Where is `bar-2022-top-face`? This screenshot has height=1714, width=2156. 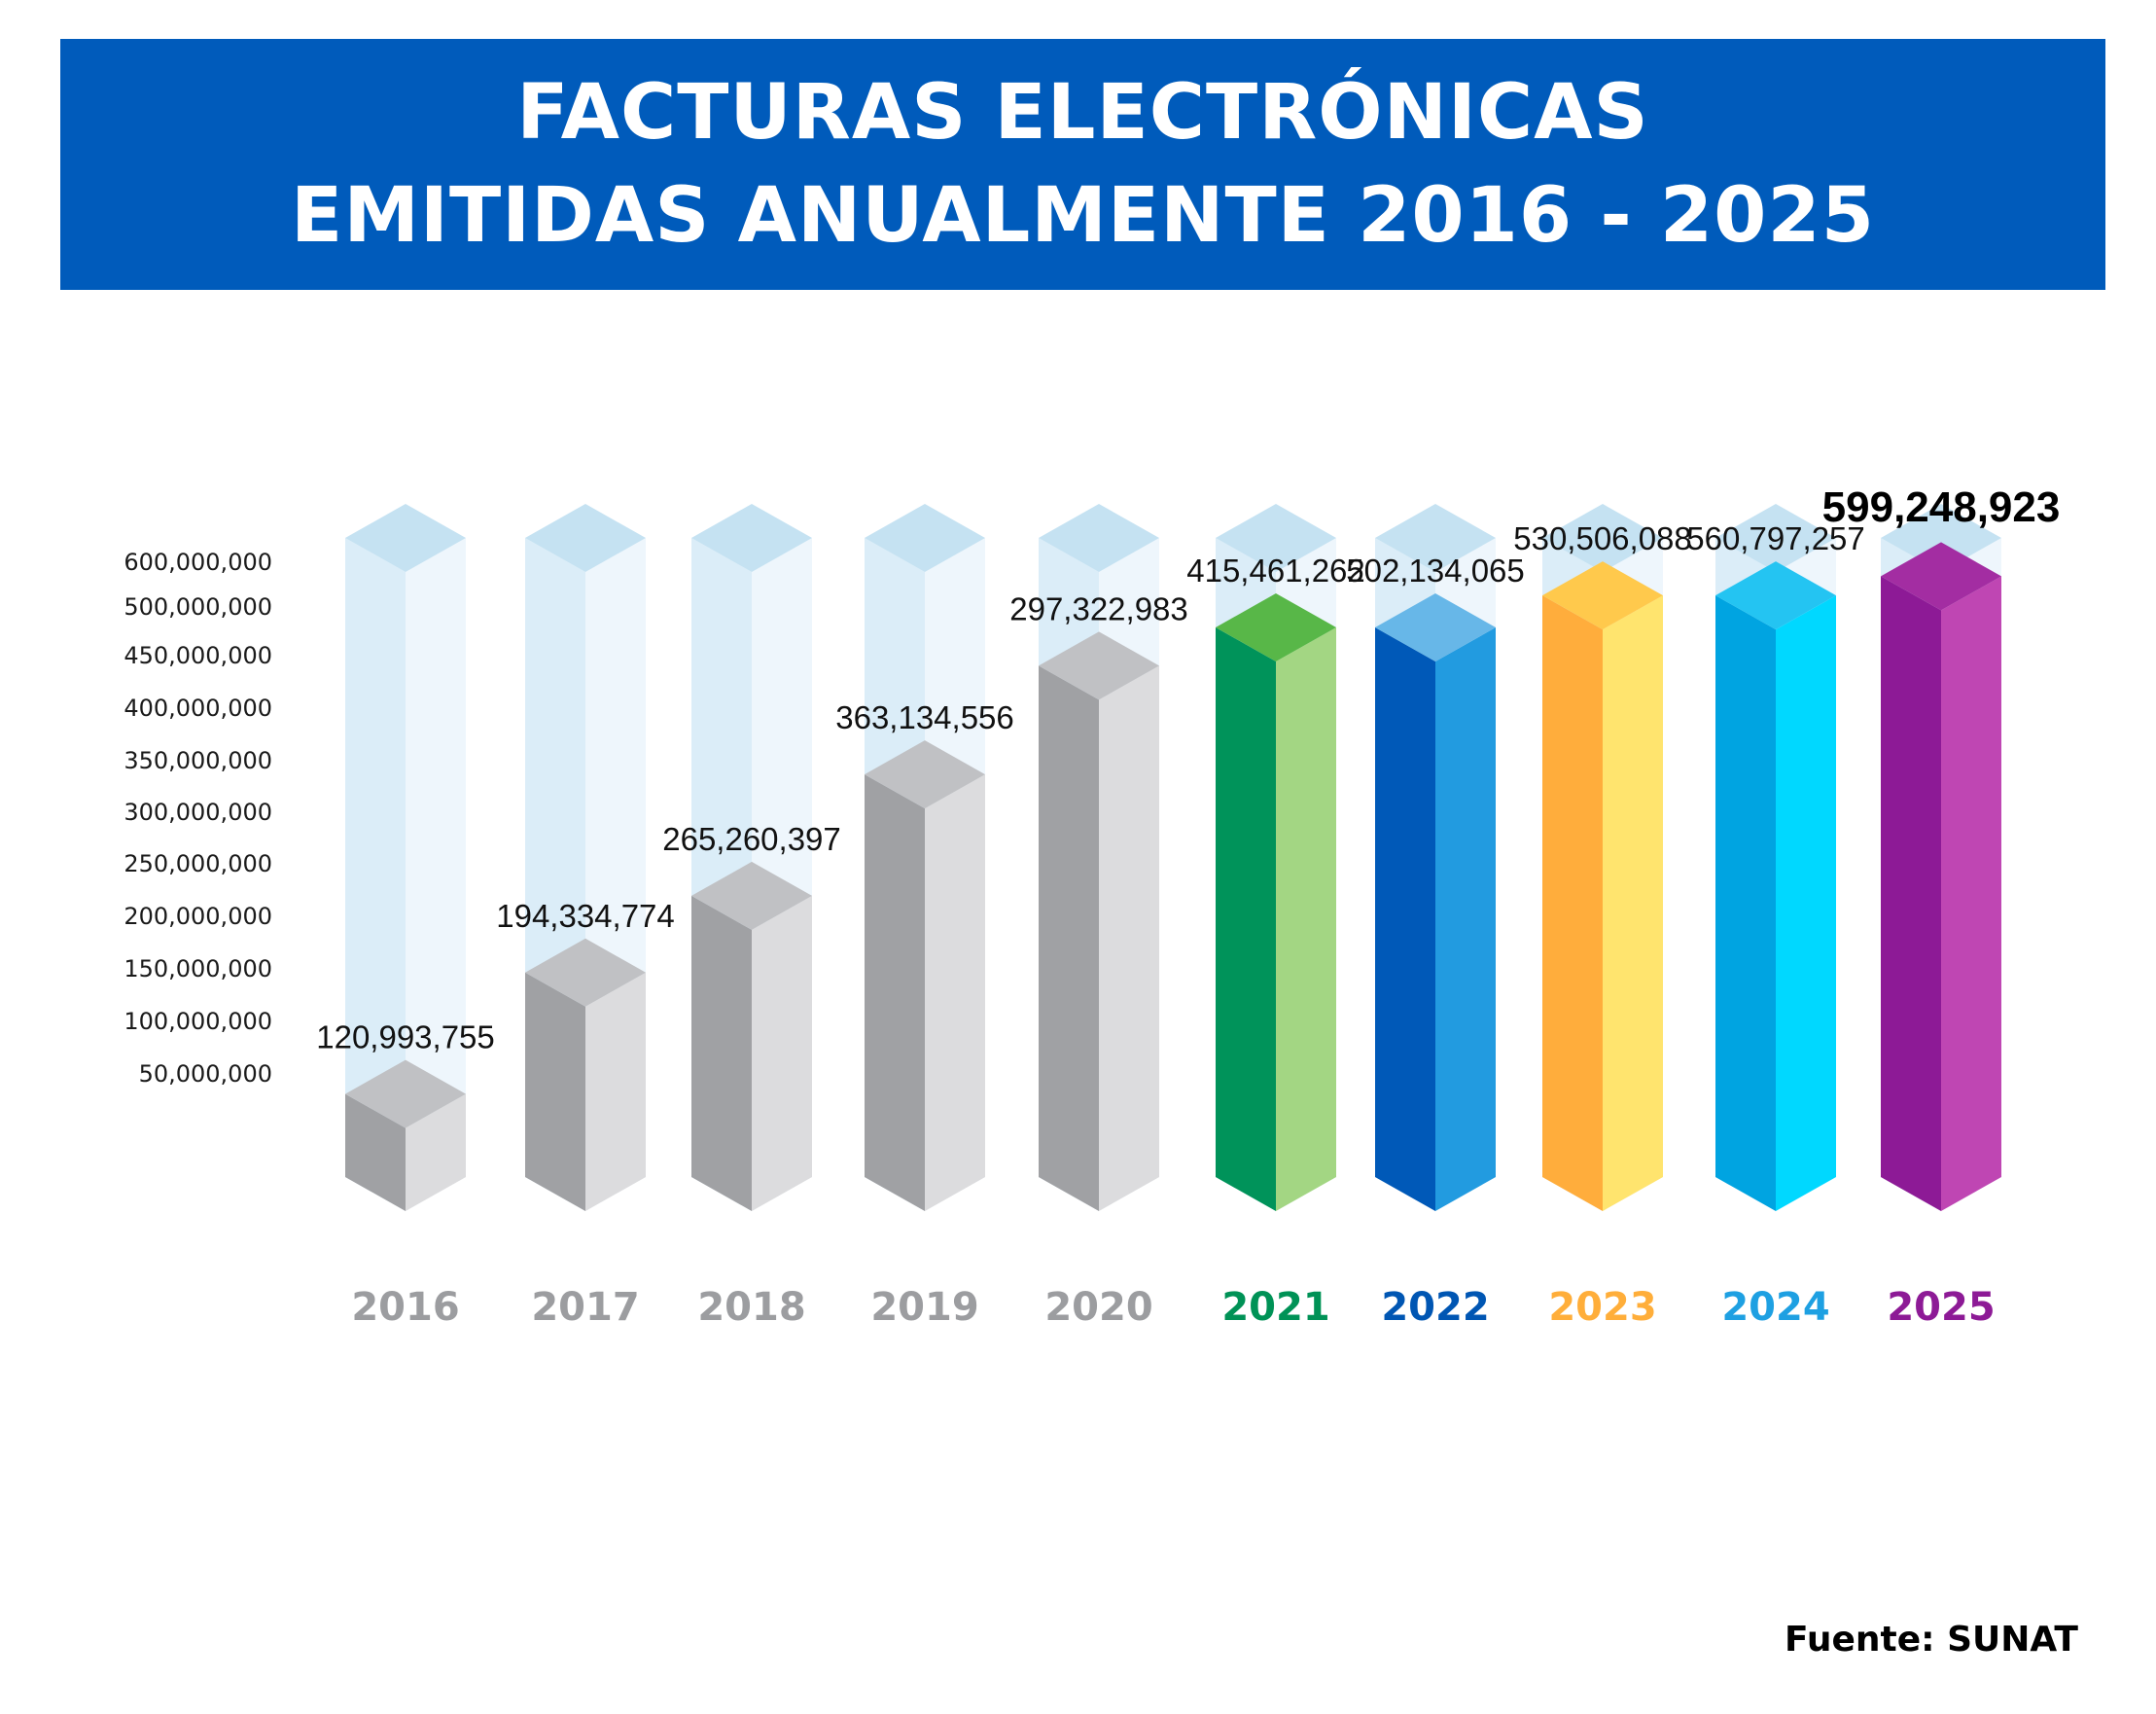
bar-2022-top-face is located at coordinates (1435, 626).